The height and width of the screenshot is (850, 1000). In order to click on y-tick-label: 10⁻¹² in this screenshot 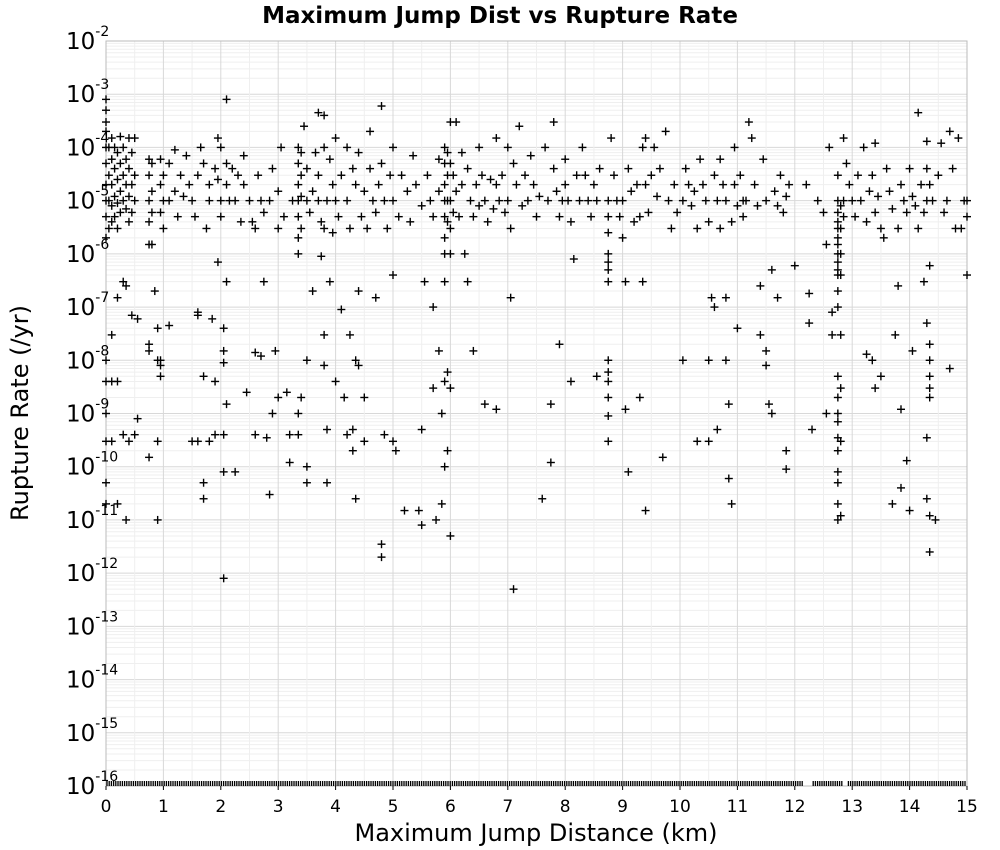, I will do `click(92, 571)`.